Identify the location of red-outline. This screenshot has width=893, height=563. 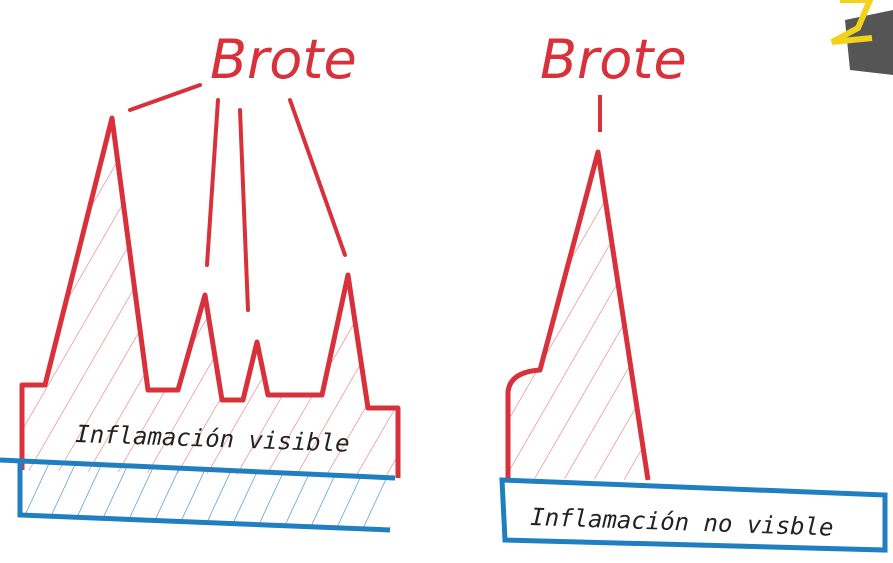
(578, 315).